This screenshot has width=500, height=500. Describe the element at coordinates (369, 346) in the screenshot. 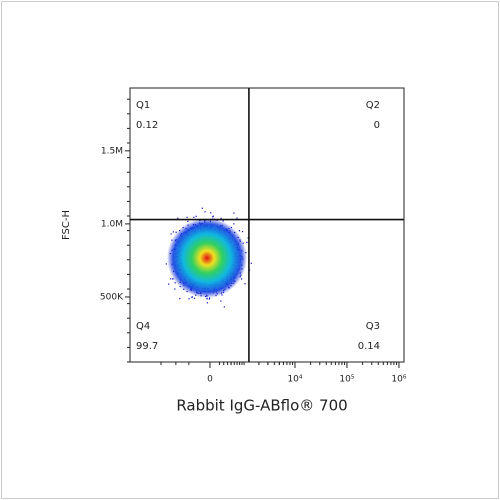

I see `quadrant-value: 0.14` at that location.